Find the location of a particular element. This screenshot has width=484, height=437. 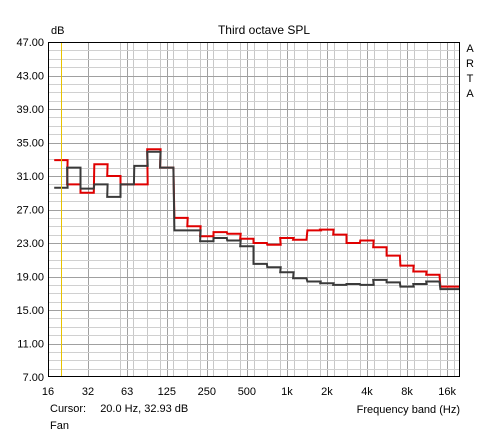

x-tick-label: 500 is located at coordinates (247, 392).